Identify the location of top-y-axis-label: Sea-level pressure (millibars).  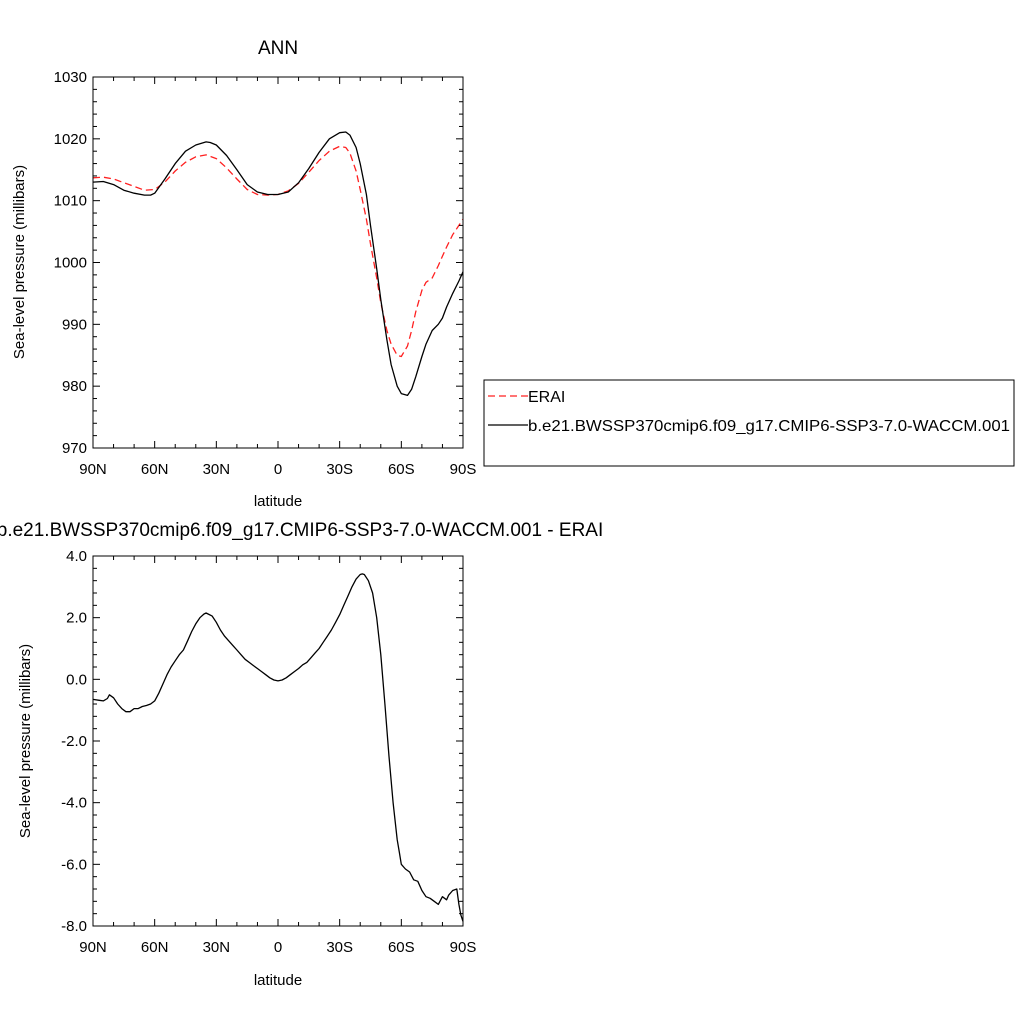
(19, 262).